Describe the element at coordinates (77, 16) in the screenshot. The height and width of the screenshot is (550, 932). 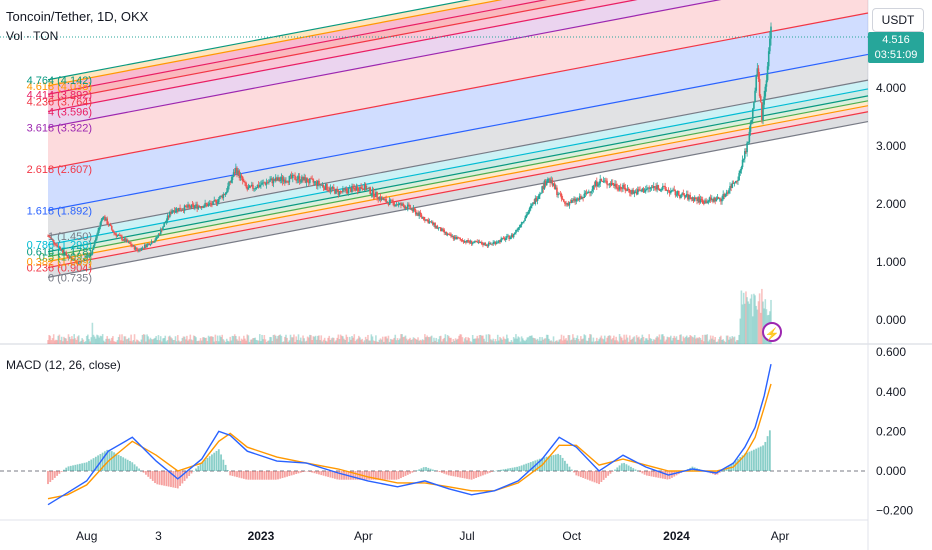
I see `symbol-title: Toncoin/Tether, 1D, OKX` at that location.